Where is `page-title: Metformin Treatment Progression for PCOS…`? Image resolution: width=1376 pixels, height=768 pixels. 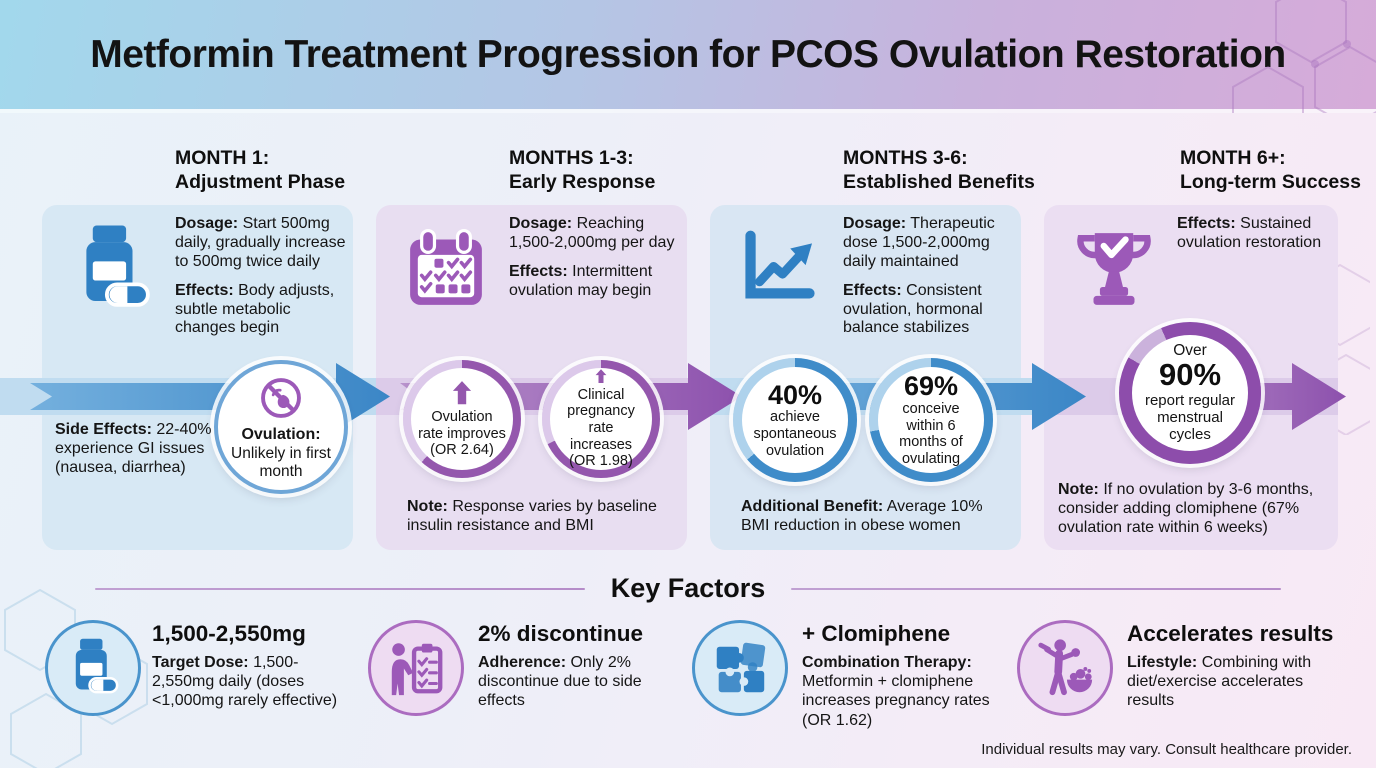
page-title: Metformin Treatment Progression for PCOS… is located at coordinates (688, 54).